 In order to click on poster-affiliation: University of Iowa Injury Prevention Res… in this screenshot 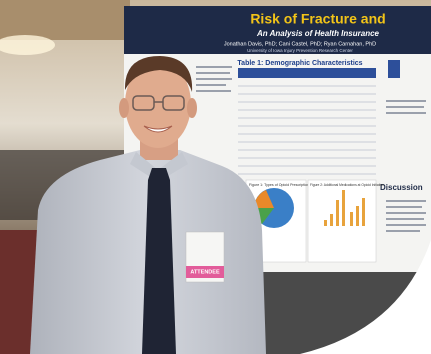, I will do `click(300, 50)`.